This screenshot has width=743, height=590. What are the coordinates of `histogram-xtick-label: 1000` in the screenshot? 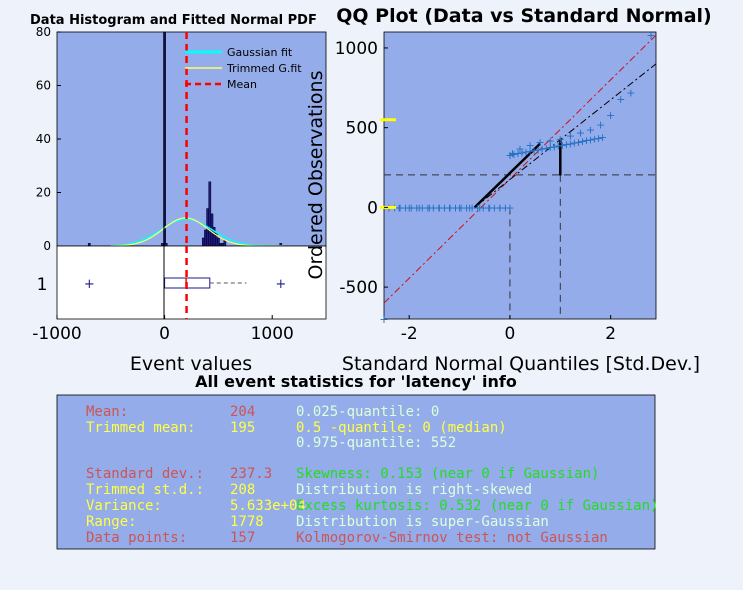 It's located at (272, 334).